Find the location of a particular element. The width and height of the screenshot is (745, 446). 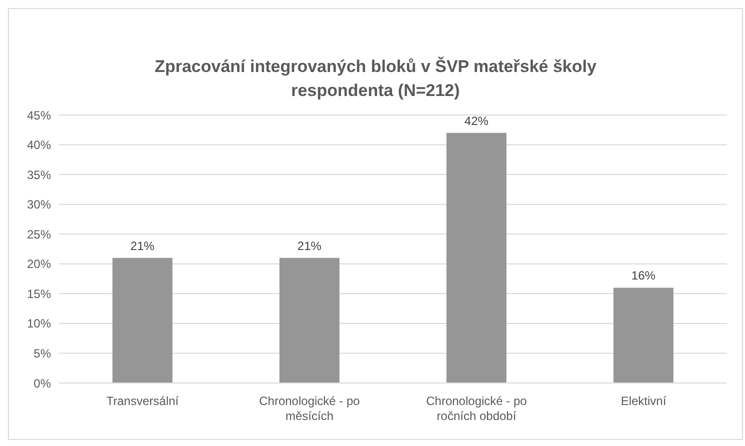

y-tick-label: 5% is located at coordinates (43, 353).